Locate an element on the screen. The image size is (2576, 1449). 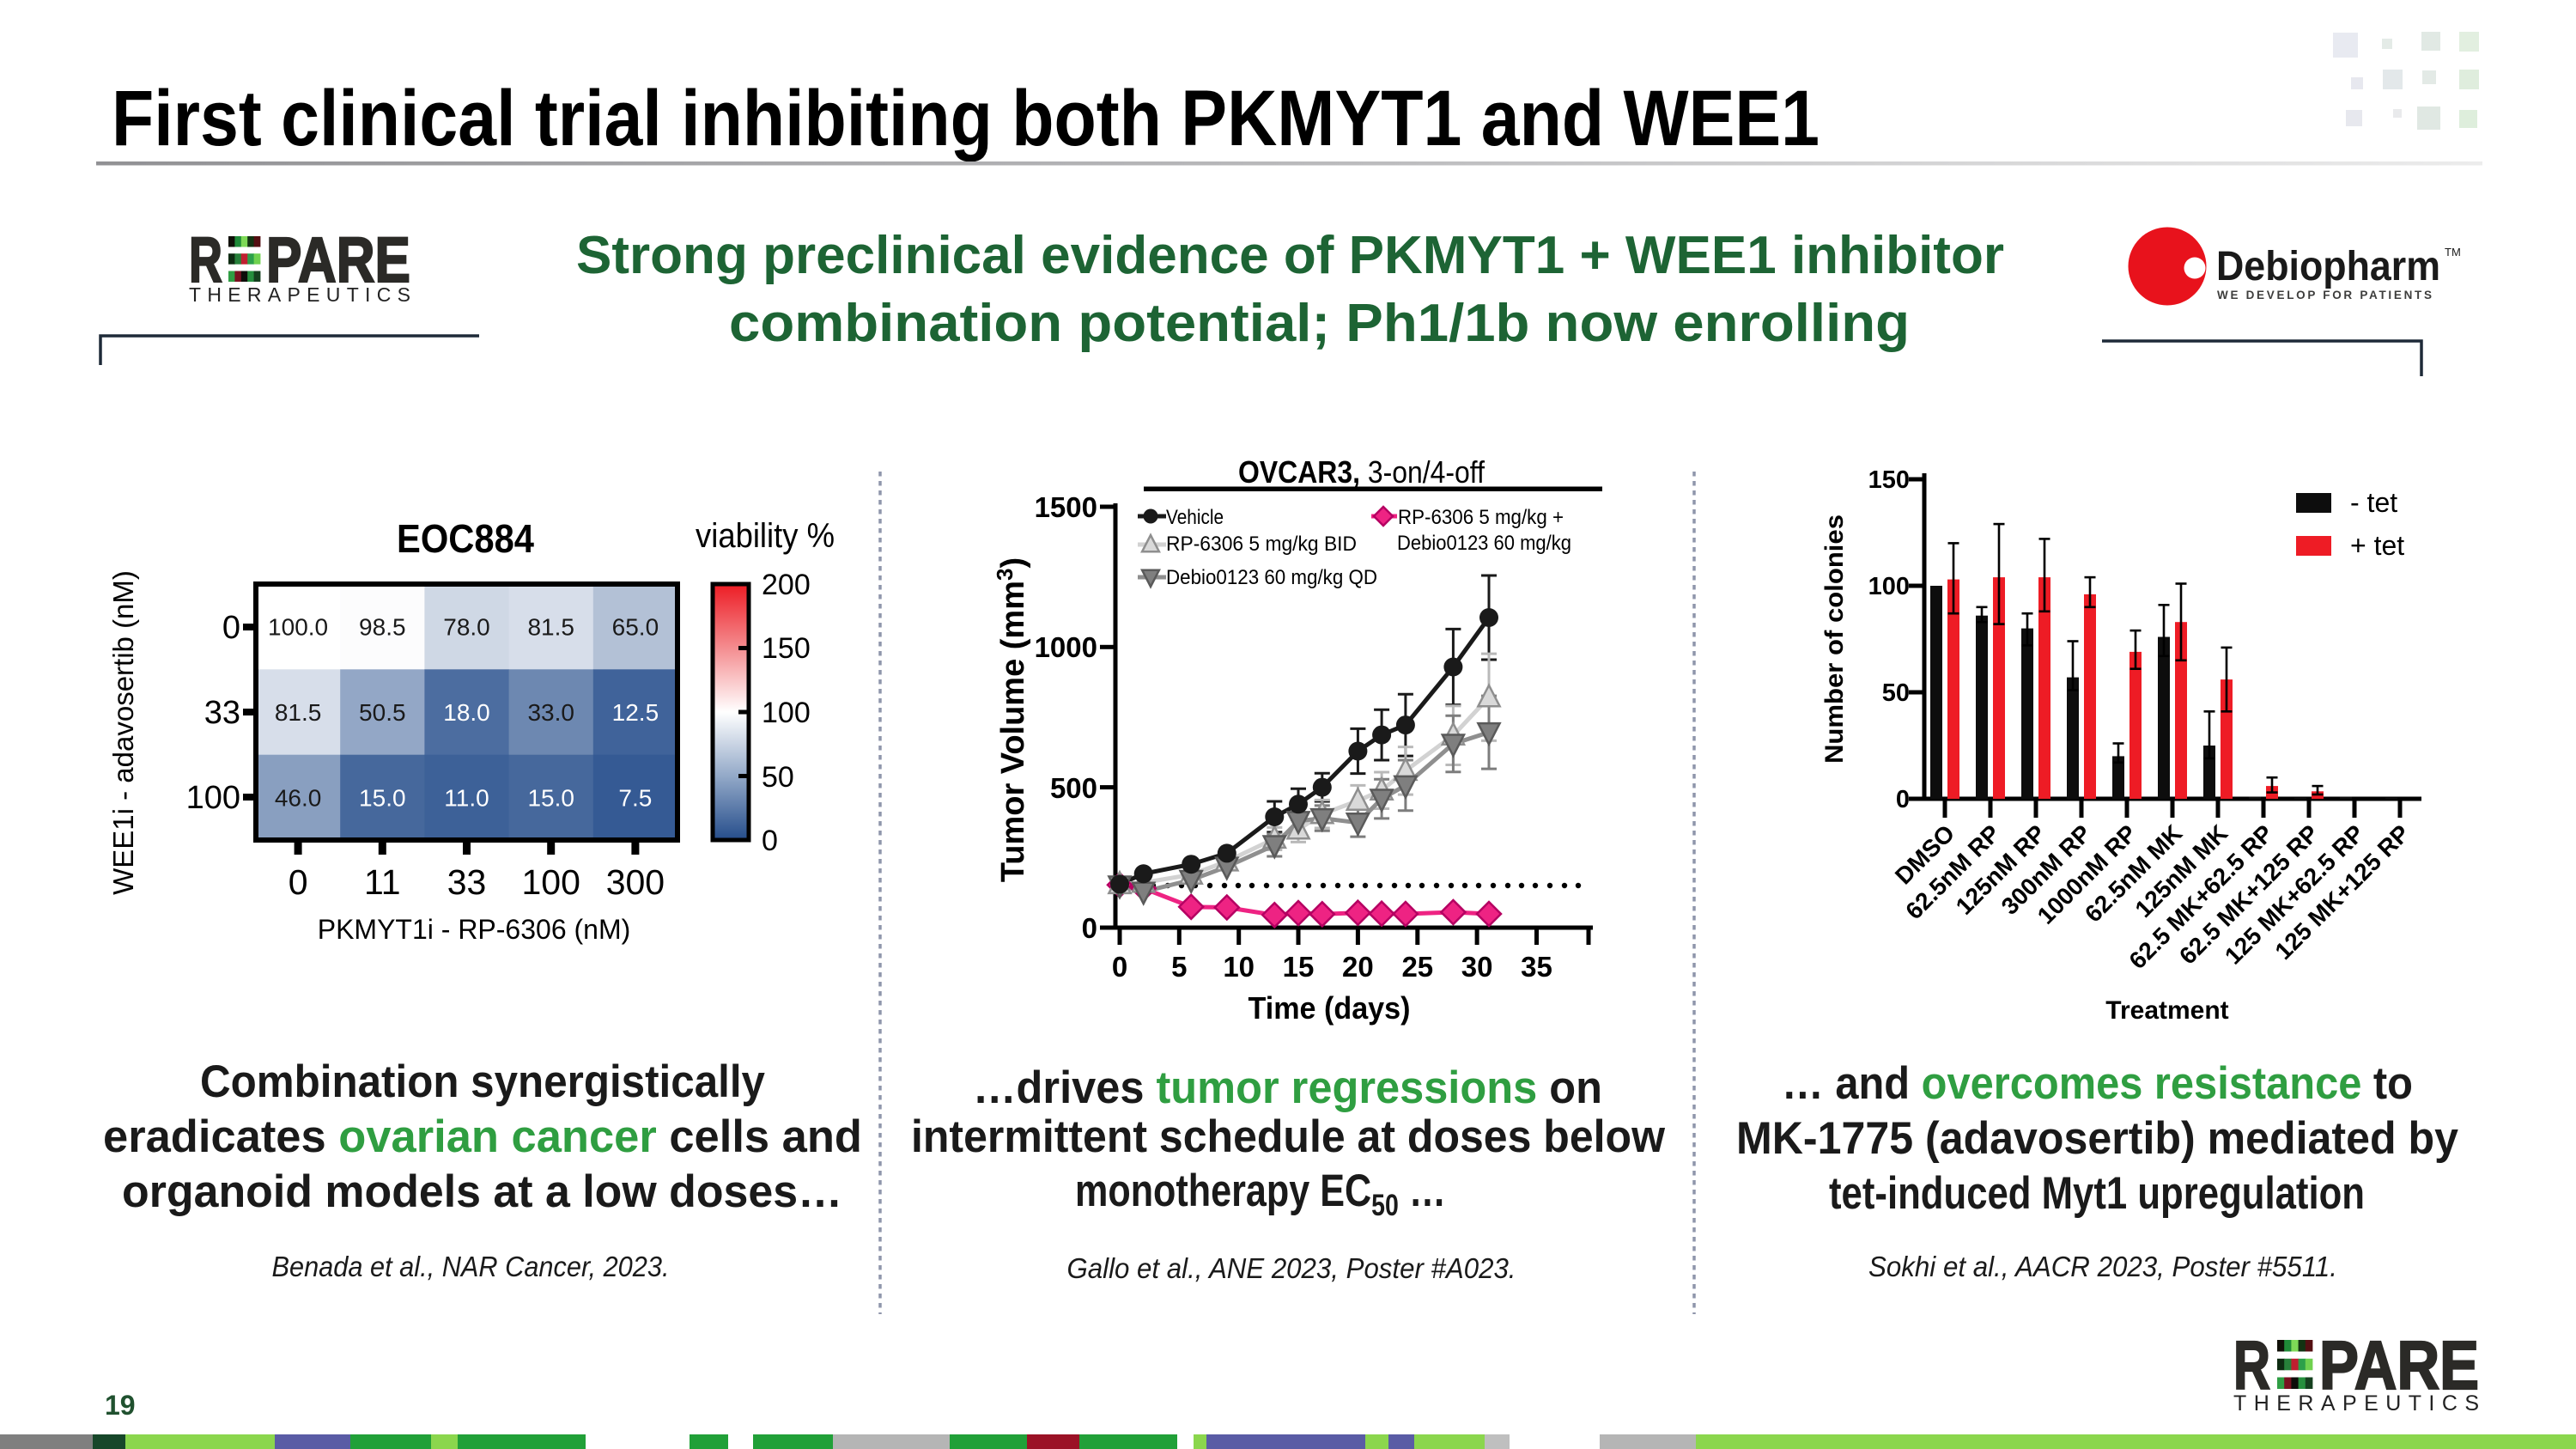
svg-text: … and overcomes resistance to is located at coordinates (2097, 1083).